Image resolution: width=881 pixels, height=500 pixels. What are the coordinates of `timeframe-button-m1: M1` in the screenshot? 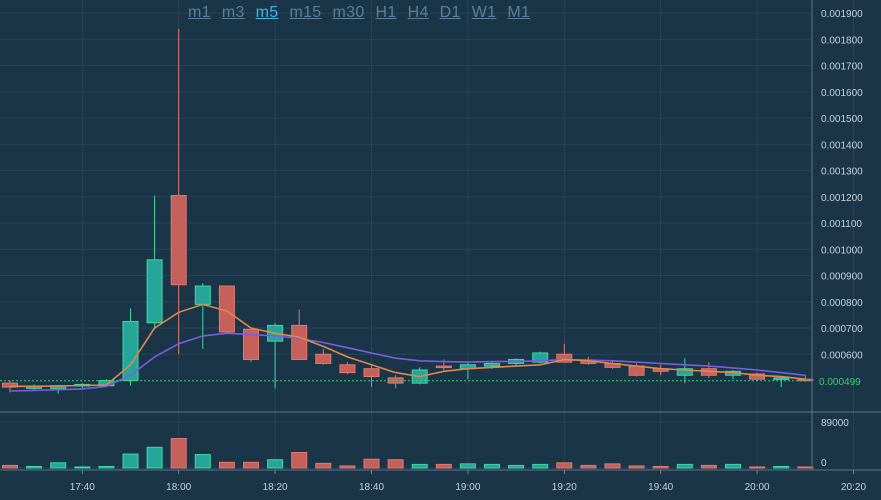 It's located at (519, 12).